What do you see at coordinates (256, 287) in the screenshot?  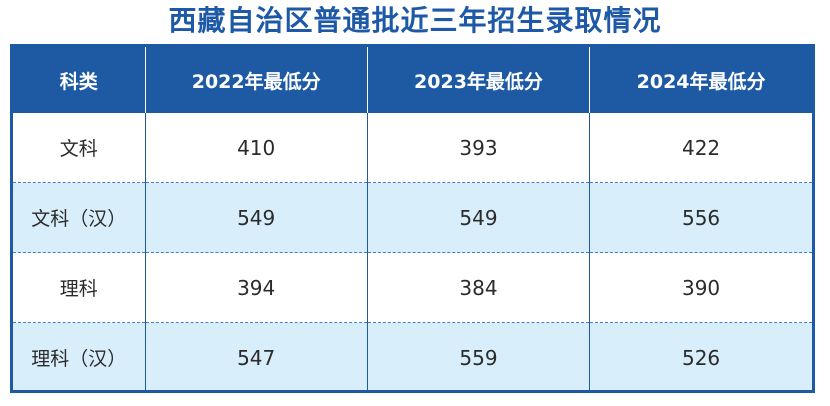 I see `score-2022-cell: 394` at bounding box center [256, 287].